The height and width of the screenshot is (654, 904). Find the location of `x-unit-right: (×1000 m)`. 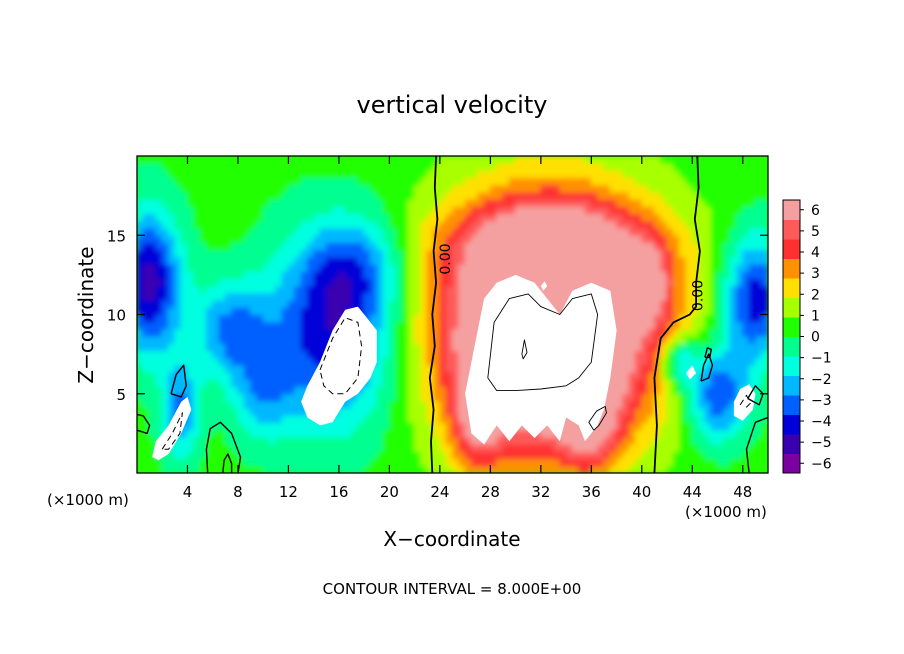

x-unit-right: (×1000 m) is located at coordinates (726, 512).